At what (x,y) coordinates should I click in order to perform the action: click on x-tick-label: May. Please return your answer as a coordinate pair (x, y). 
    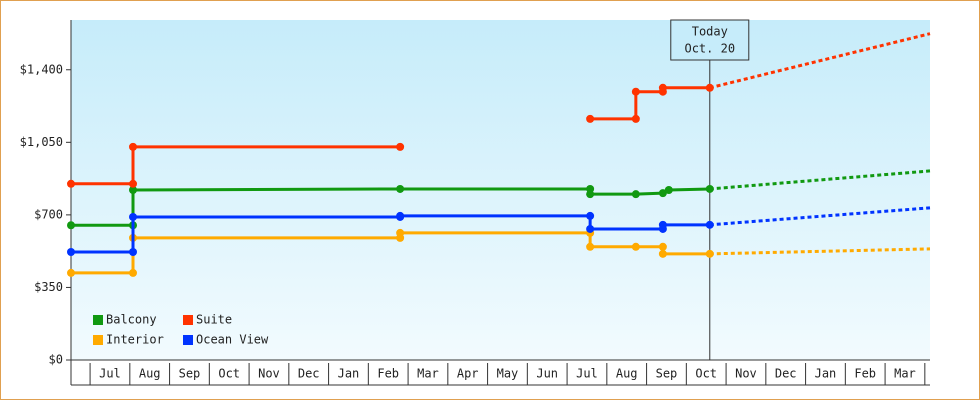
    Looking at the image, I should click on (508, 374).